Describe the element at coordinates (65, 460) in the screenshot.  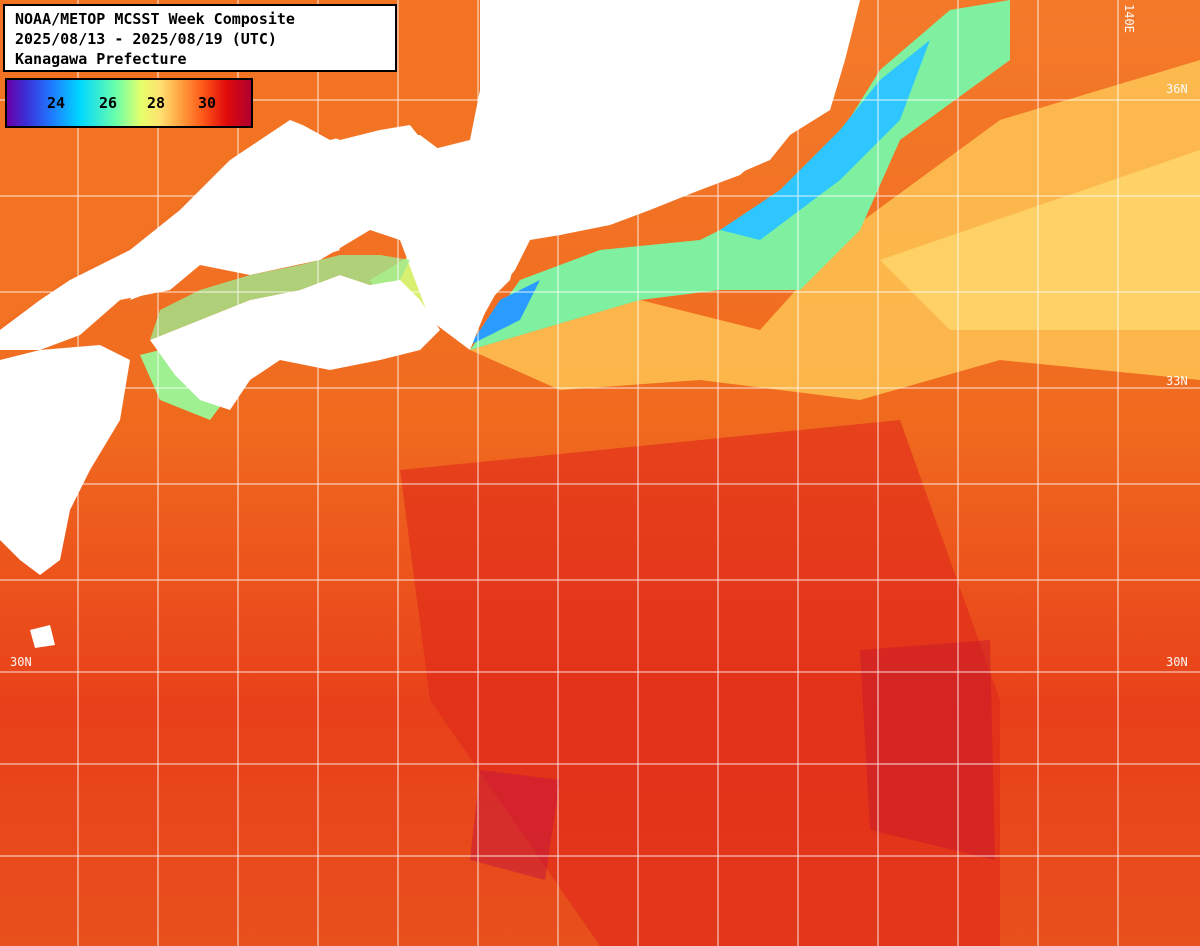
I see `land-kyushu` at that location.